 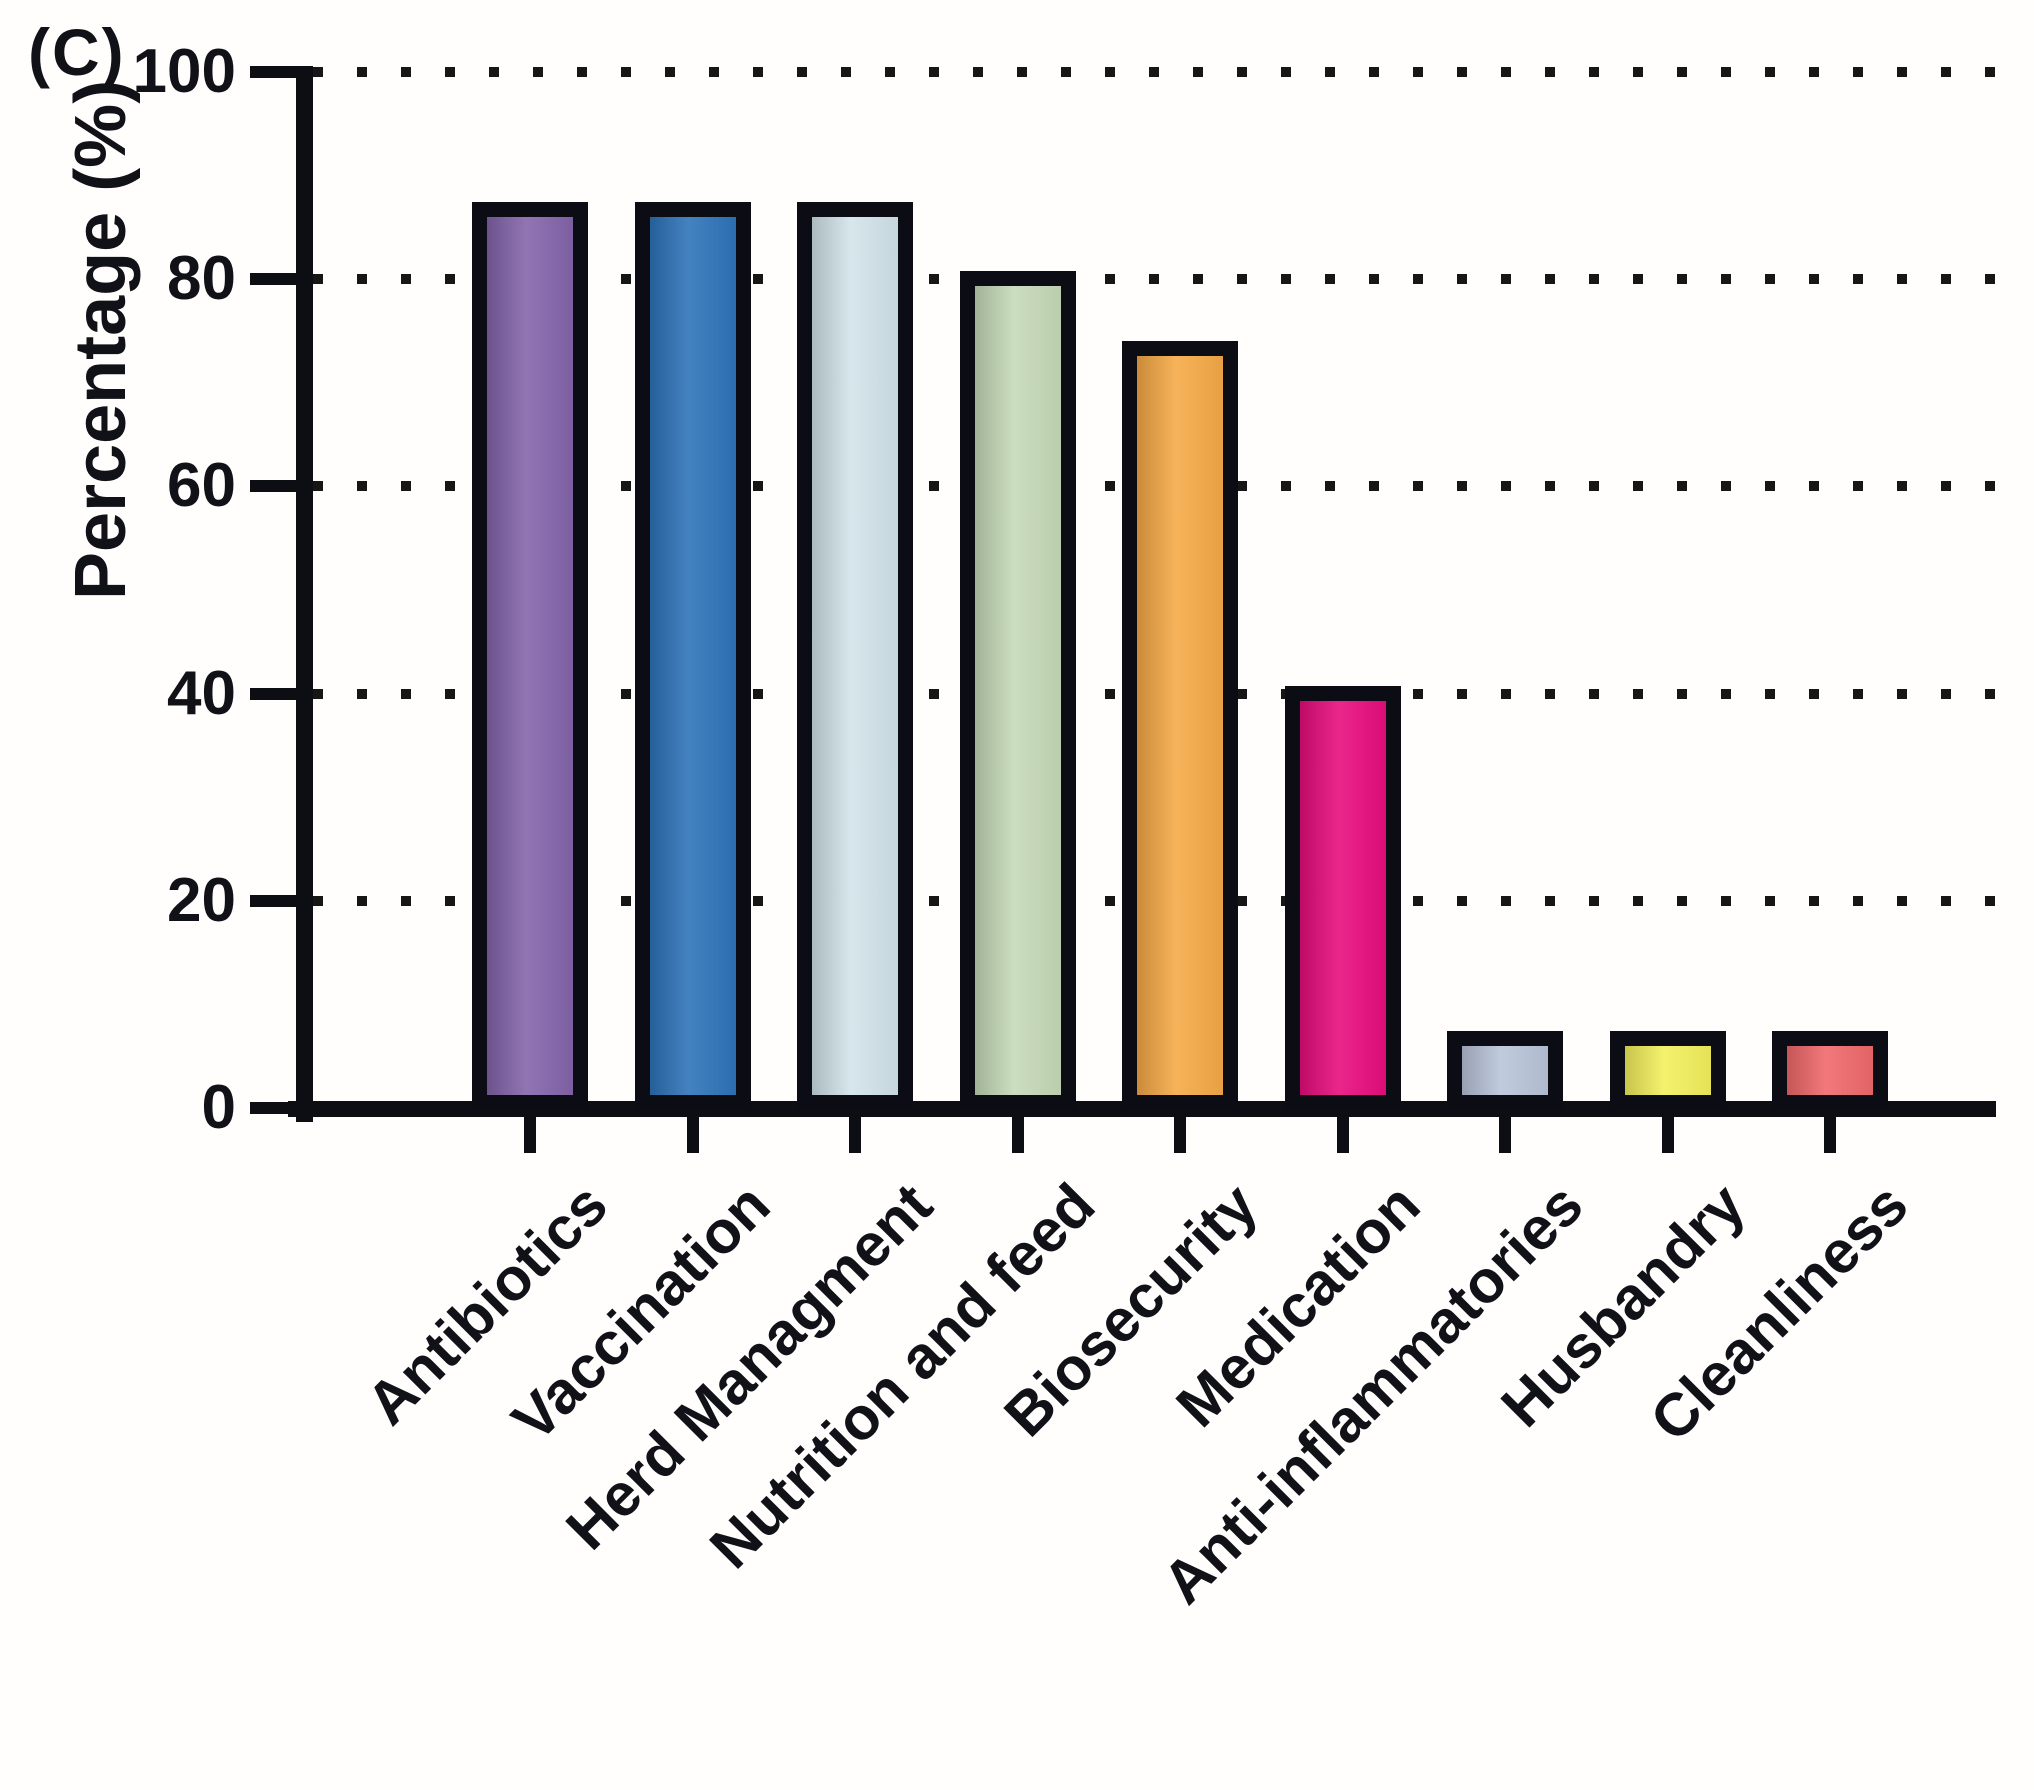 What do you see at coordinates (1342, 897) in the screenshot?
I see `bar-medication` at bounding box center [1342, 897].